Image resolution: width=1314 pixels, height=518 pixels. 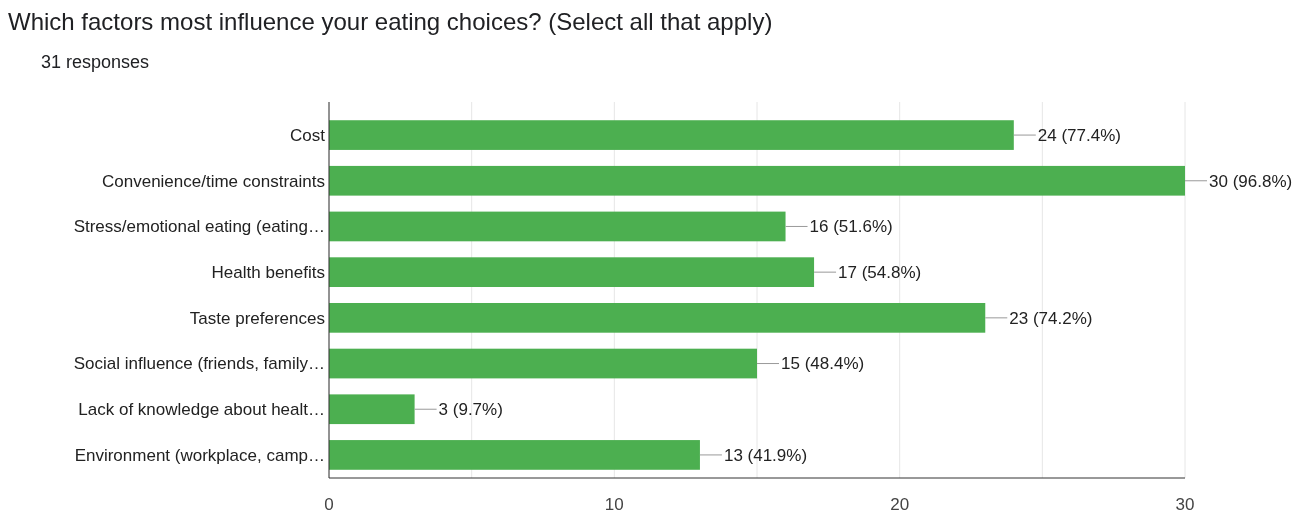 What do you see at coordinates (308, 136) in the screenshot?
I see `y-tick-label: Cost` at bounding box center [308, 136].